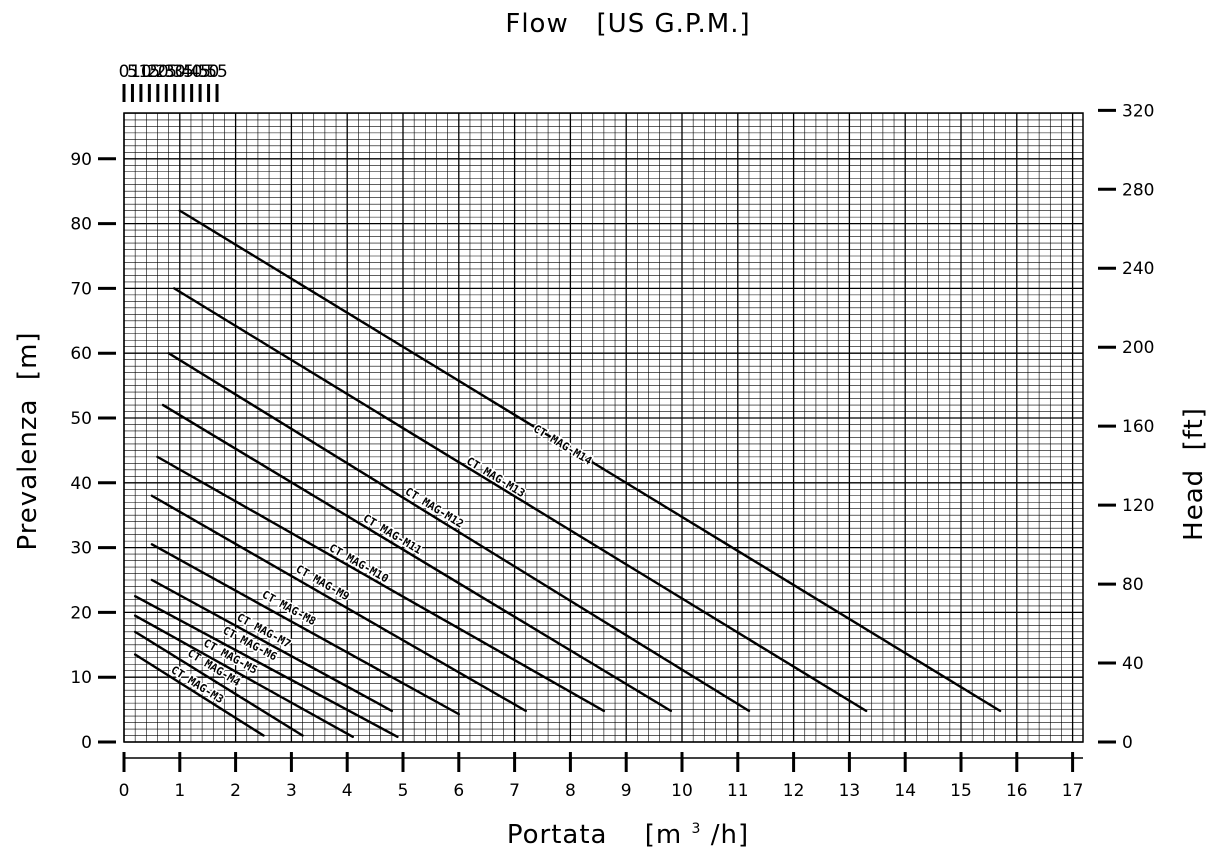 Image resolution: width=1223 pixels, height=855 pixels. Describe the element at coordinates (458, 791) in the screenshot. I see `bottom-tick-label: 6` at that location.